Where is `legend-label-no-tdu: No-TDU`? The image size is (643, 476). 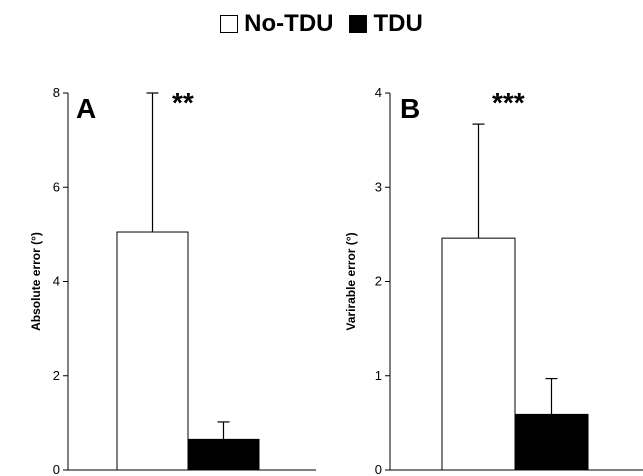
legend-label-no-tdu: No-TDU is located at coordinates (289, 23).